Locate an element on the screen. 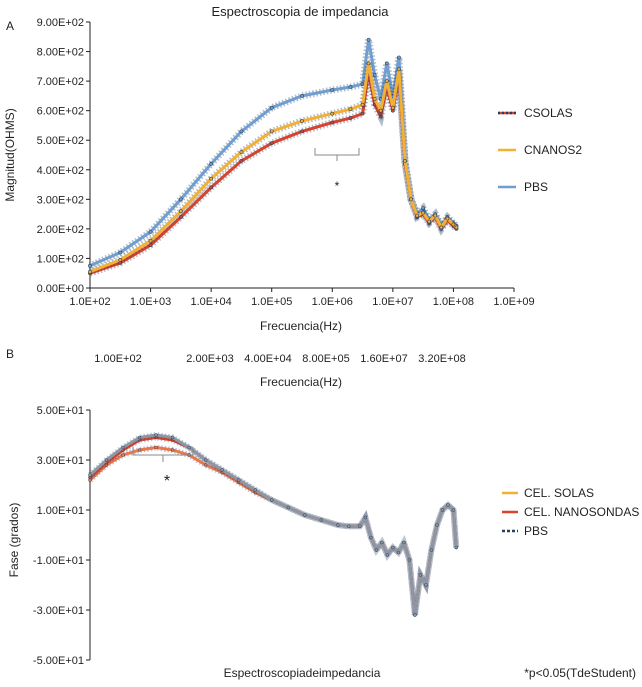 The image size is (642, 687). chart-a-annotation: * is located at coordinates (337, 186).